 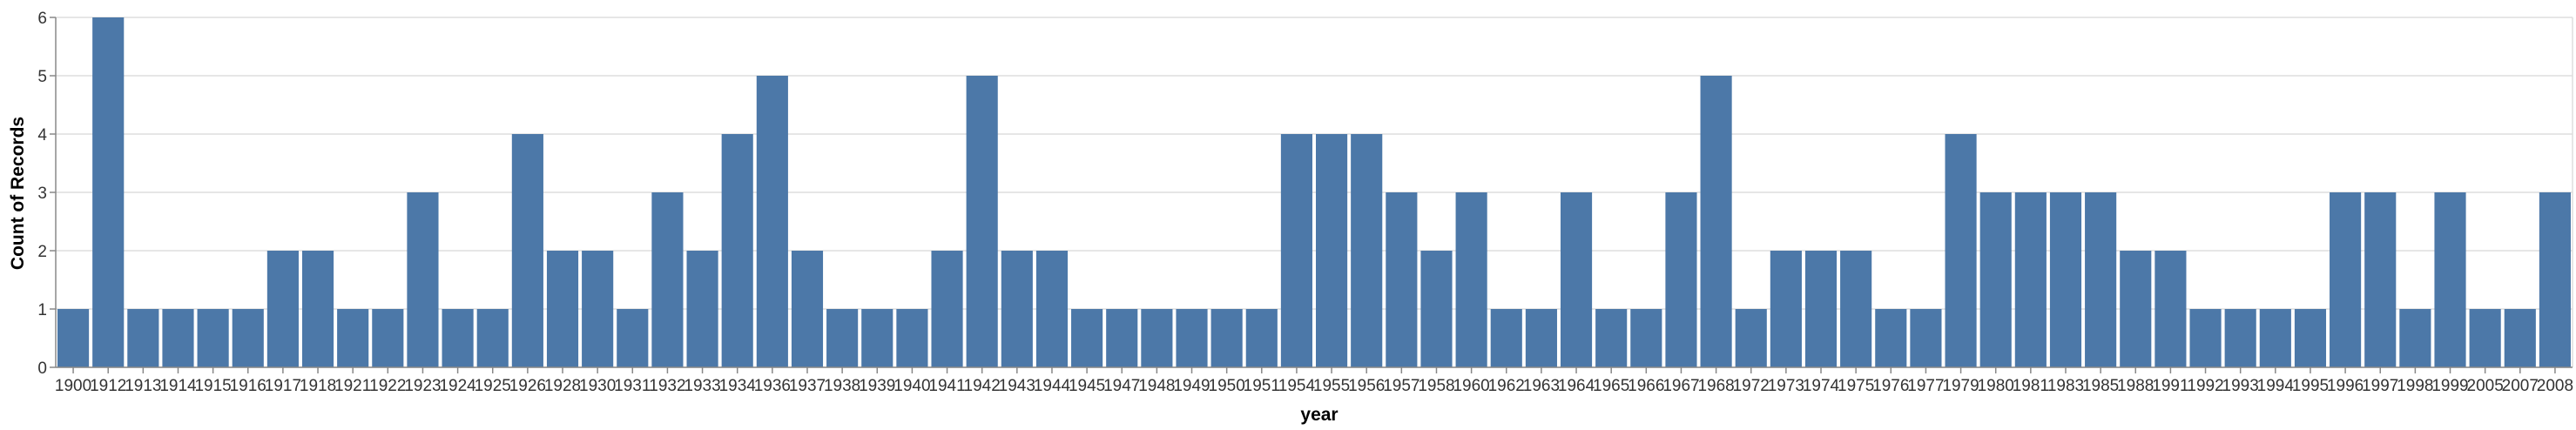 What do you see at coordinates (947, 386) in the screenshot?
I see `x-tick-label: 1941` at bounding box center [947, 386].